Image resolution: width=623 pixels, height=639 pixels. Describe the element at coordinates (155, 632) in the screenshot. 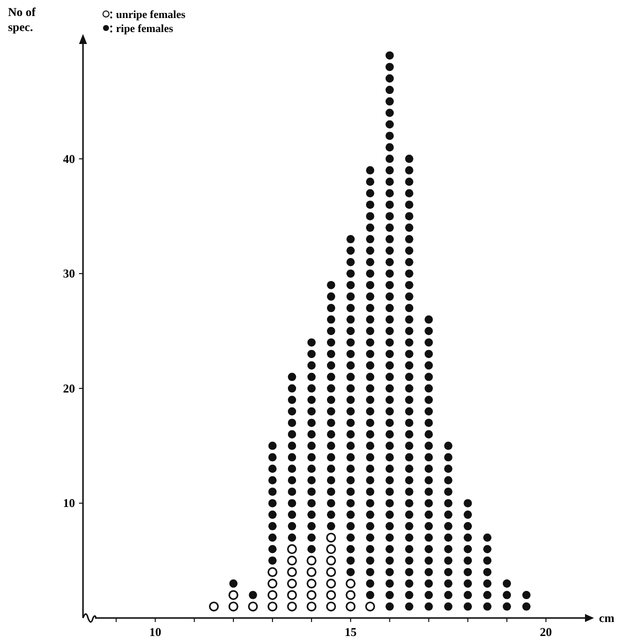

I see `x-tick-label: 10` at that location.